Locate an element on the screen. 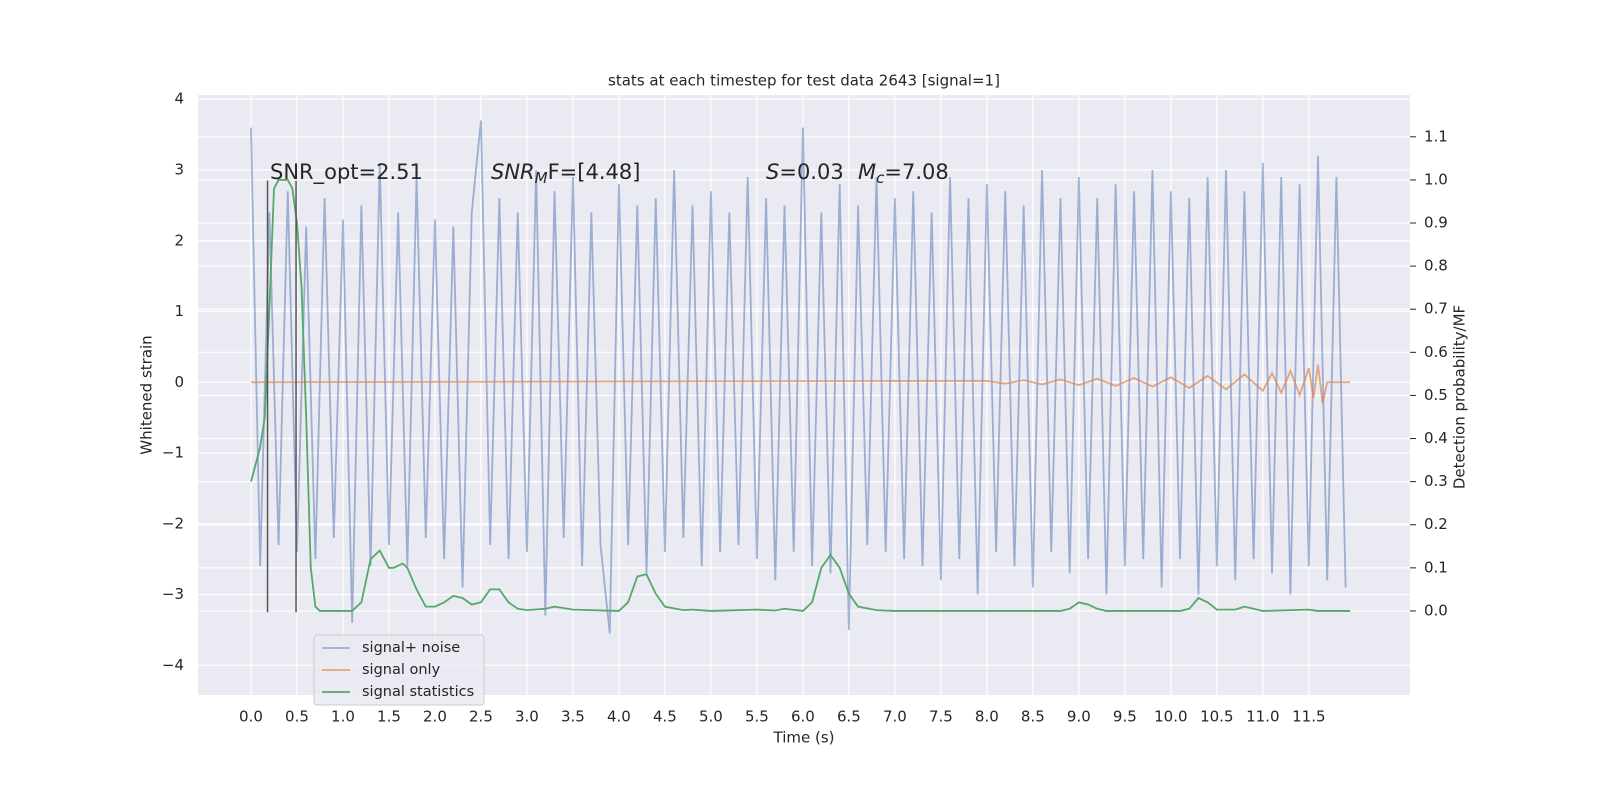 Image resolution: width=1600 pixels, height=800 pixels. legend-label: signal+ noise is located at coordinates (411, 648).